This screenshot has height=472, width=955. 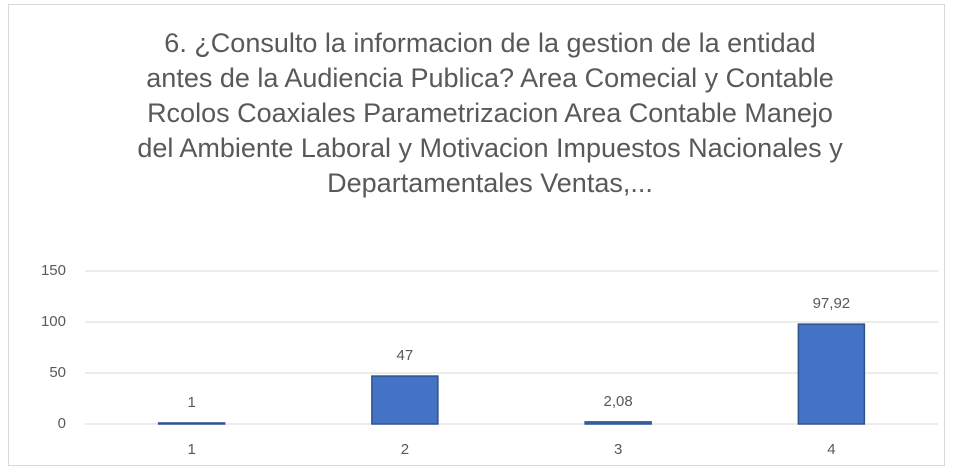 What do you see at coordinates (832, 303) in the screenshot?
I see `data-label: 97,92` at bounding box center [832, 303].